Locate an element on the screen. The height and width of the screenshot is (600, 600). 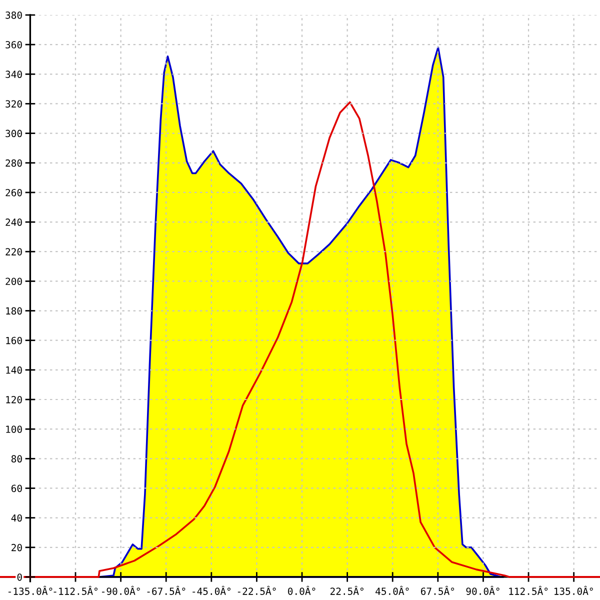
x-tick-label: -112.5Â° is located at coordinates (76, 590).